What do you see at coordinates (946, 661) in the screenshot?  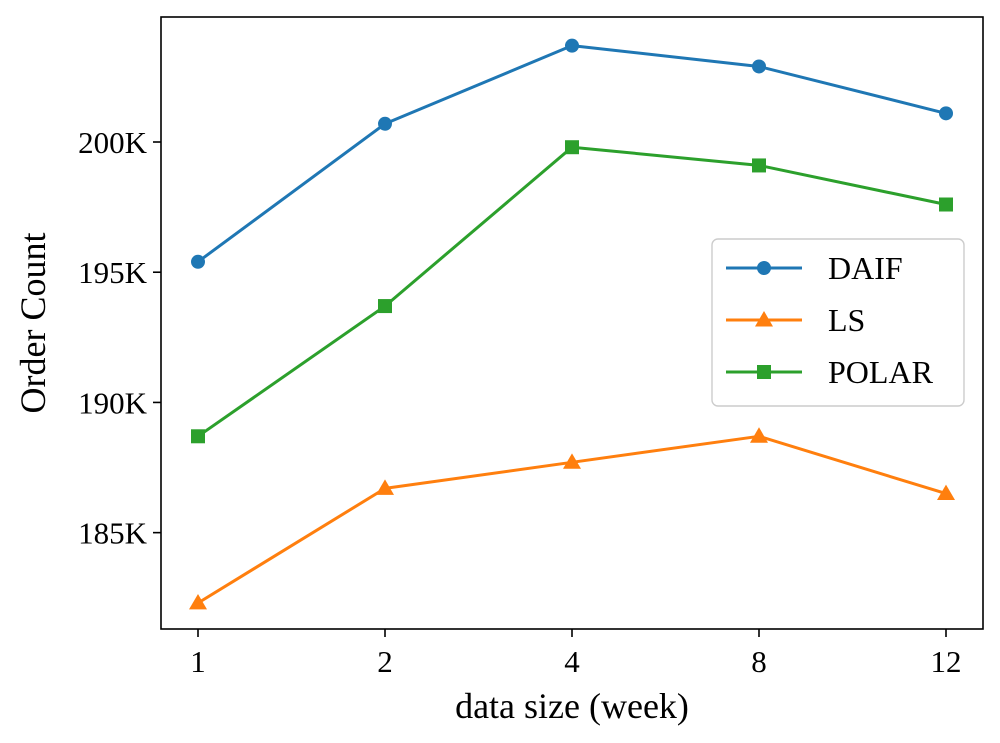 I see `x-tick-label: 12` at bounding box center [946, 661].